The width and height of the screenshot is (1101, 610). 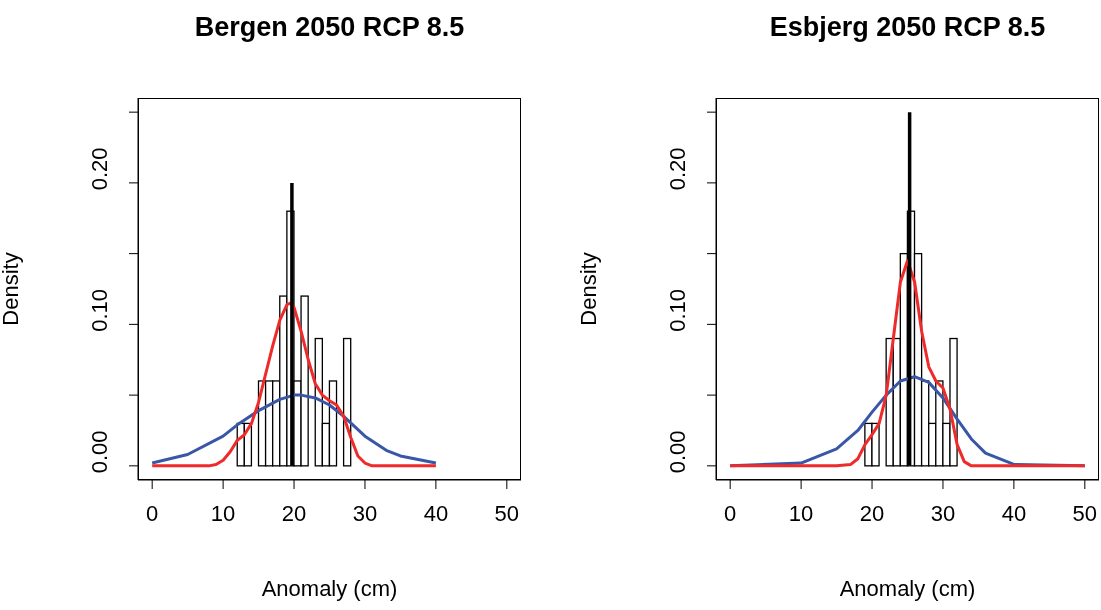 What do you see at coordinates (907, 27) in the screenshot?
I see `chart-title: Esbjerg 2050 RCP 8.5` at bounding box center [907, 27].